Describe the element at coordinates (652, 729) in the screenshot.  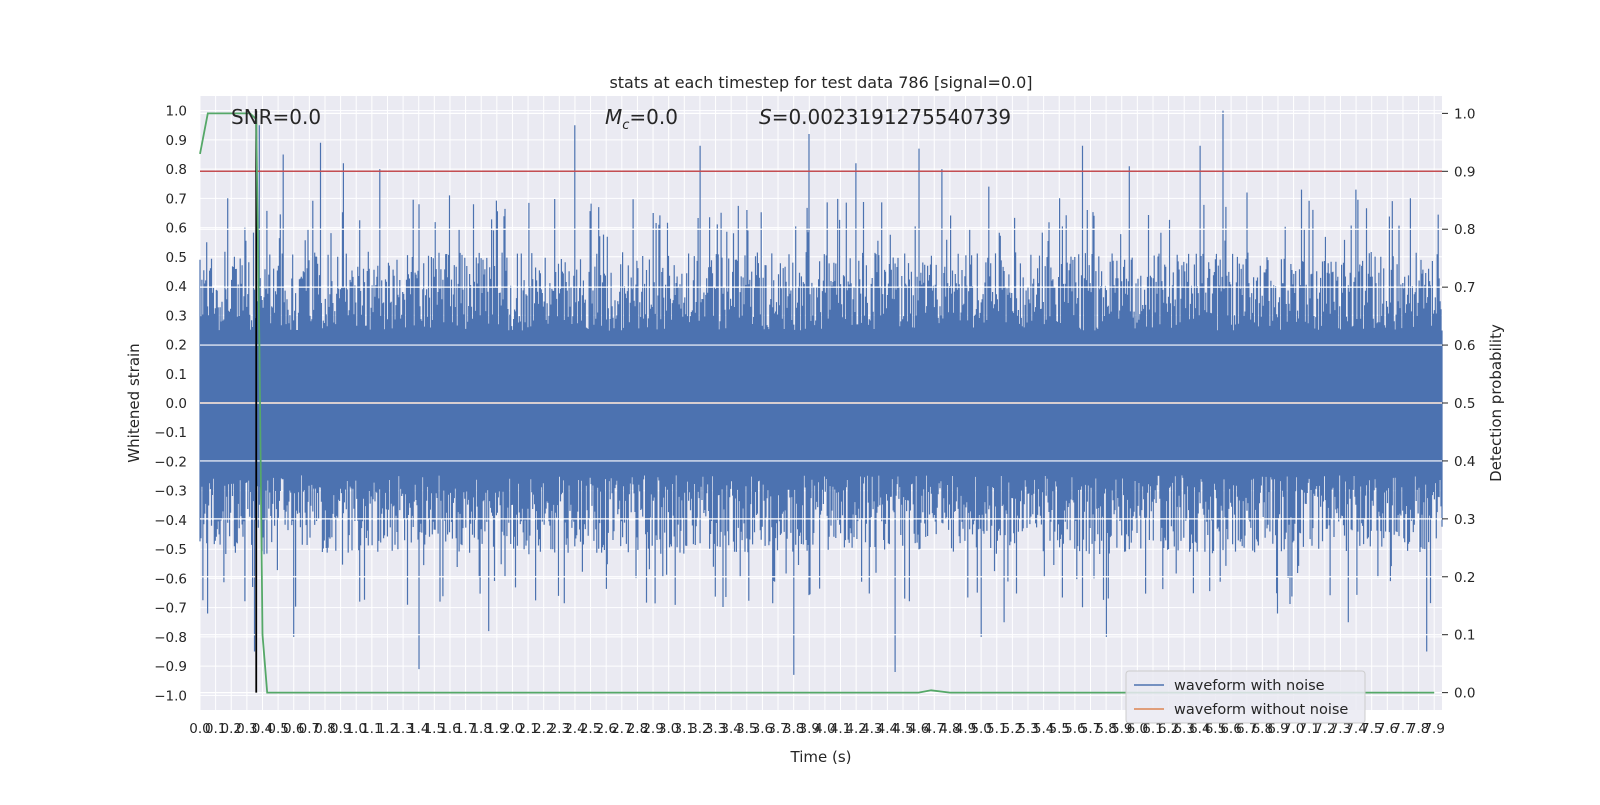
I see `x-tick-label: 2.9` at that location.